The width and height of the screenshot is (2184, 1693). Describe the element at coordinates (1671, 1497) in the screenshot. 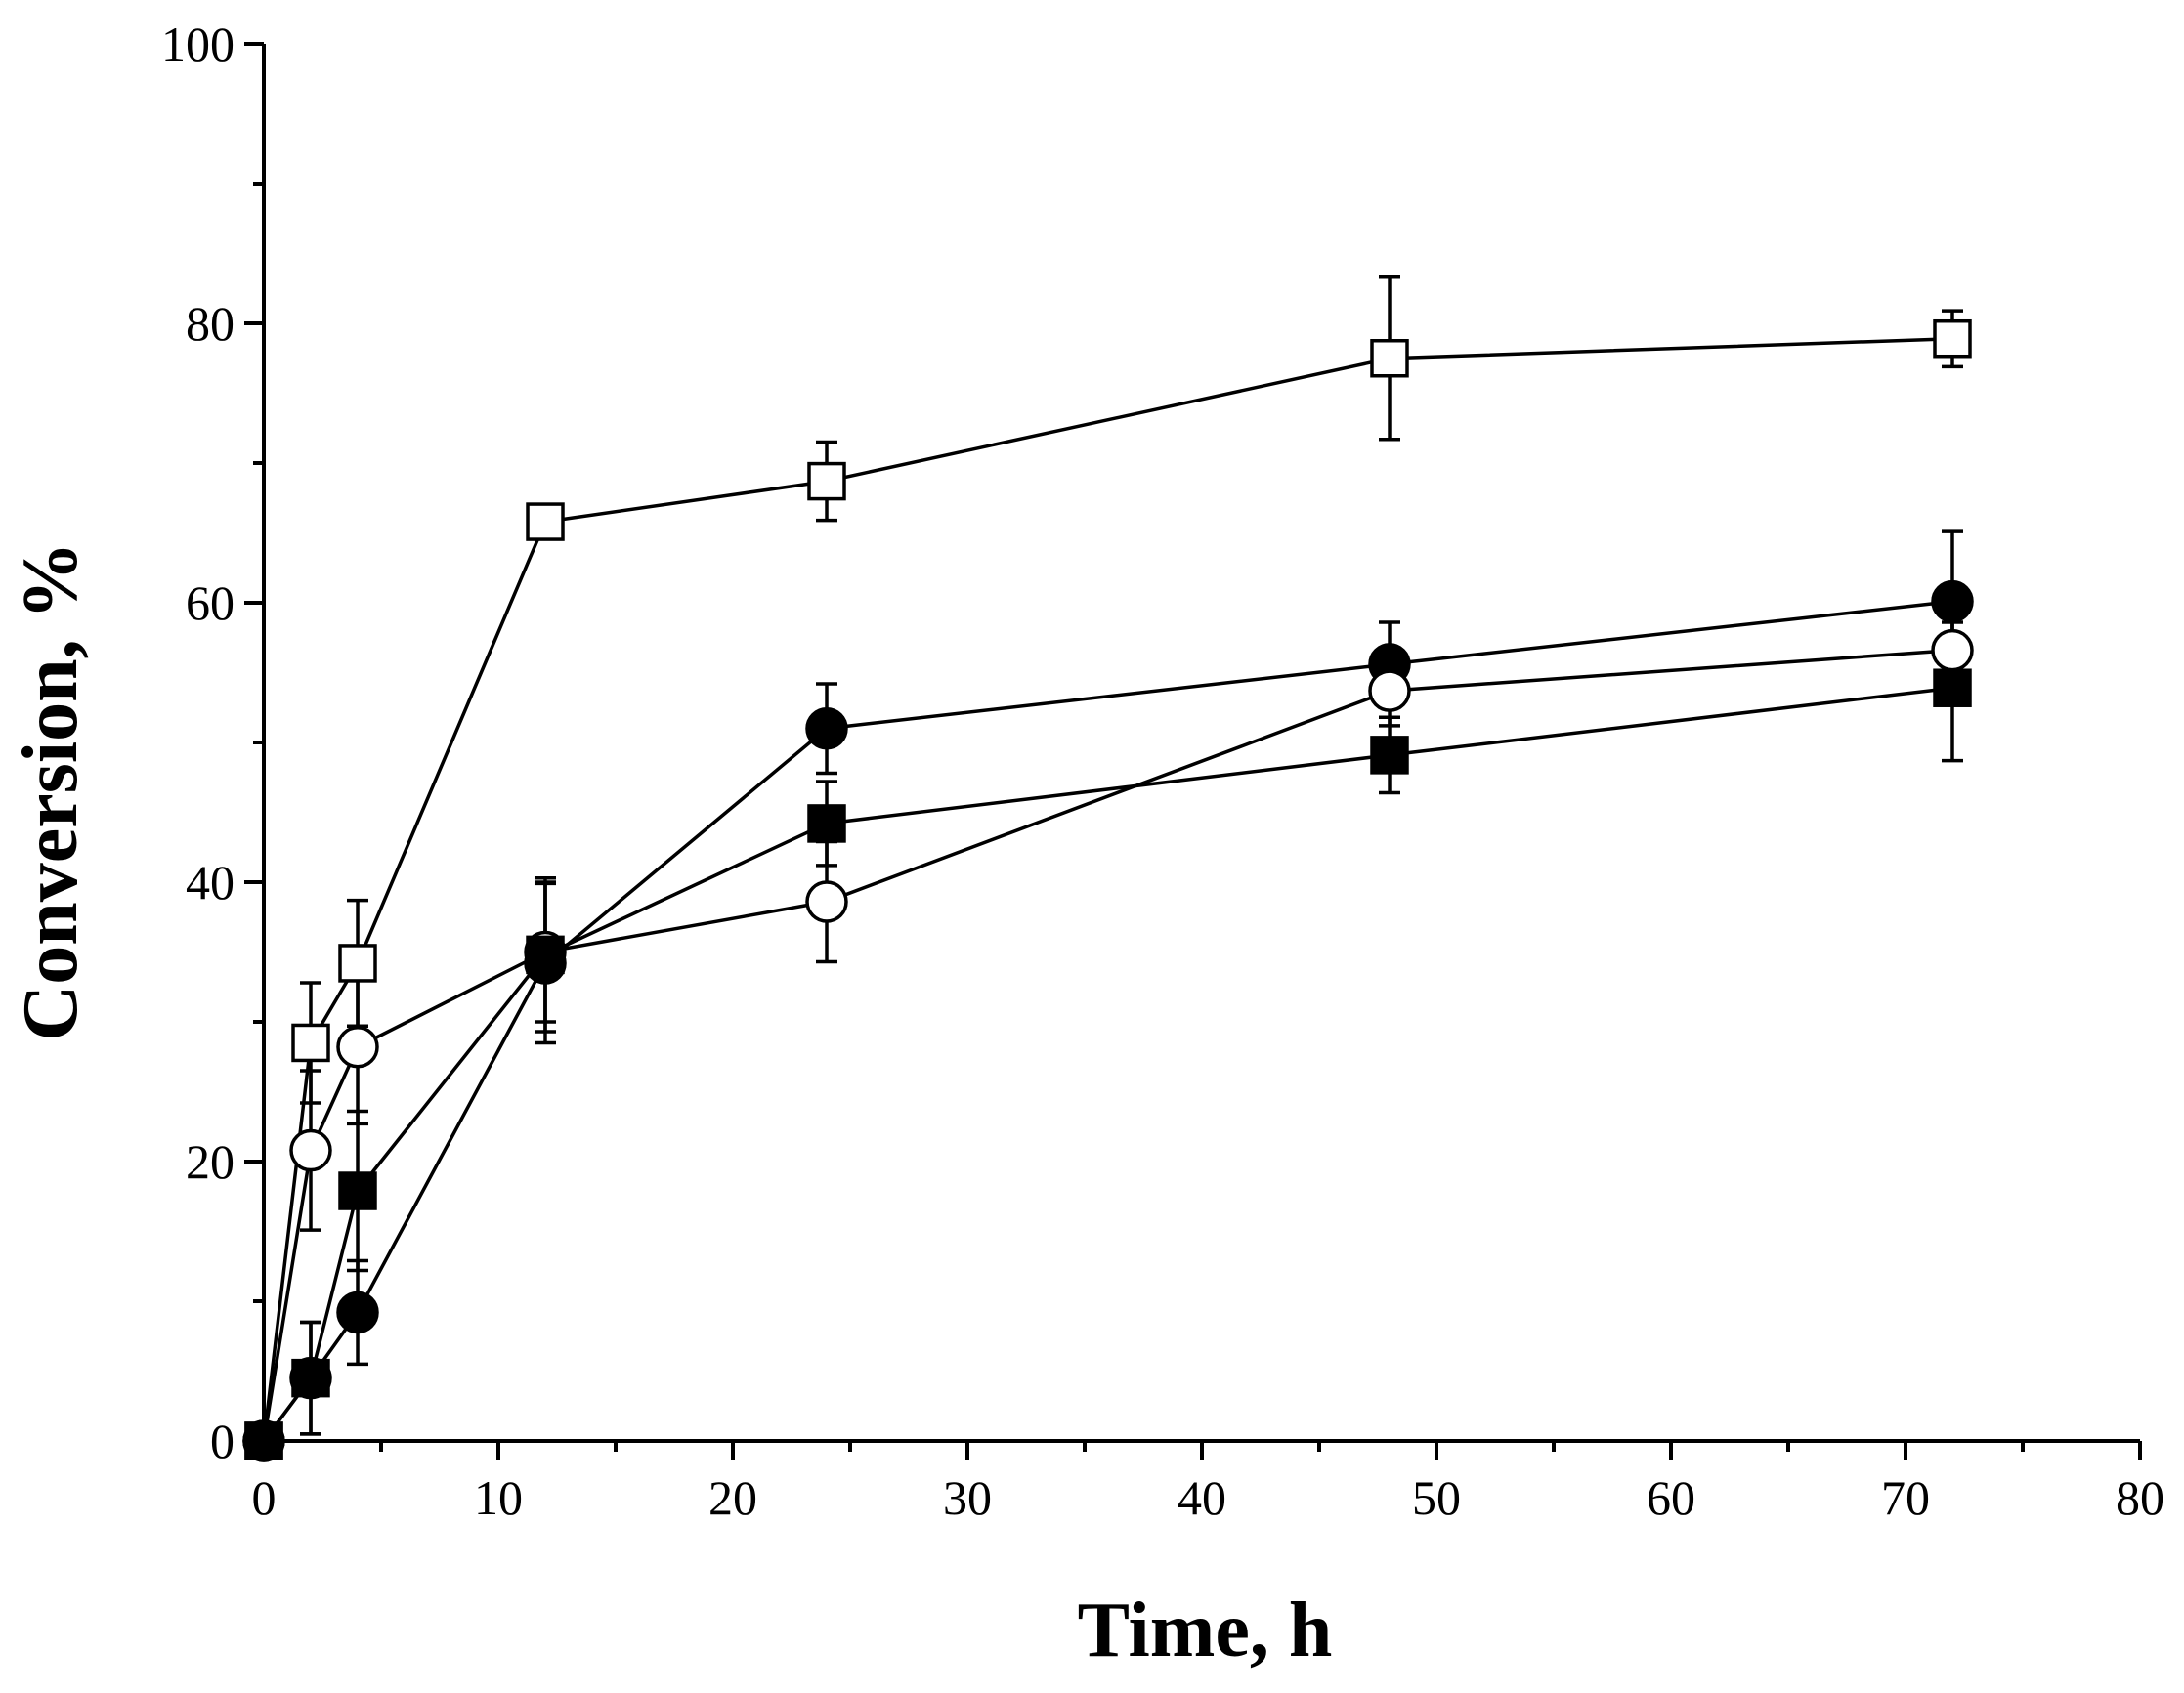

I see `x-tick-label: 60` at that location.